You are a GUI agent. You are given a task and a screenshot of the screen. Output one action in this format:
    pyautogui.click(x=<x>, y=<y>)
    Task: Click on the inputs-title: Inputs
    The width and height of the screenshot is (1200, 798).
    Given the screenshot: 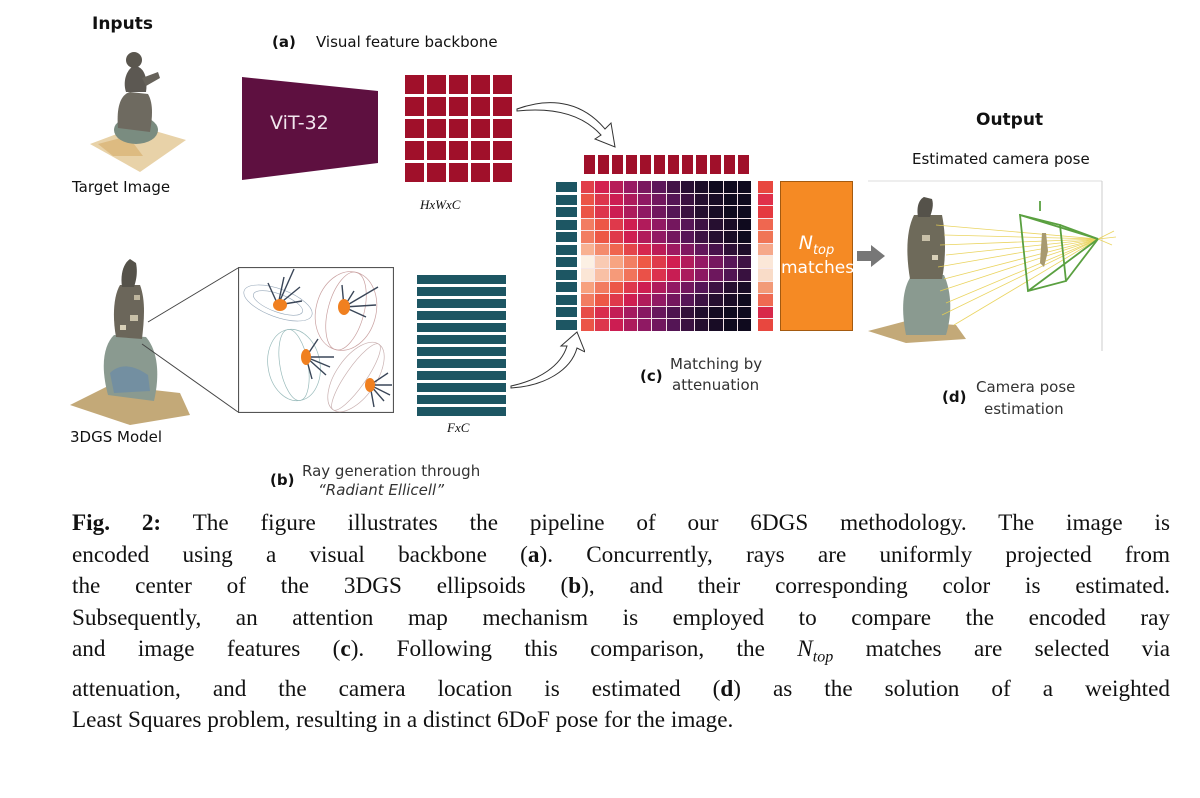 What is the action you would take?
    pyautogui.click(x=122, y=24)
    